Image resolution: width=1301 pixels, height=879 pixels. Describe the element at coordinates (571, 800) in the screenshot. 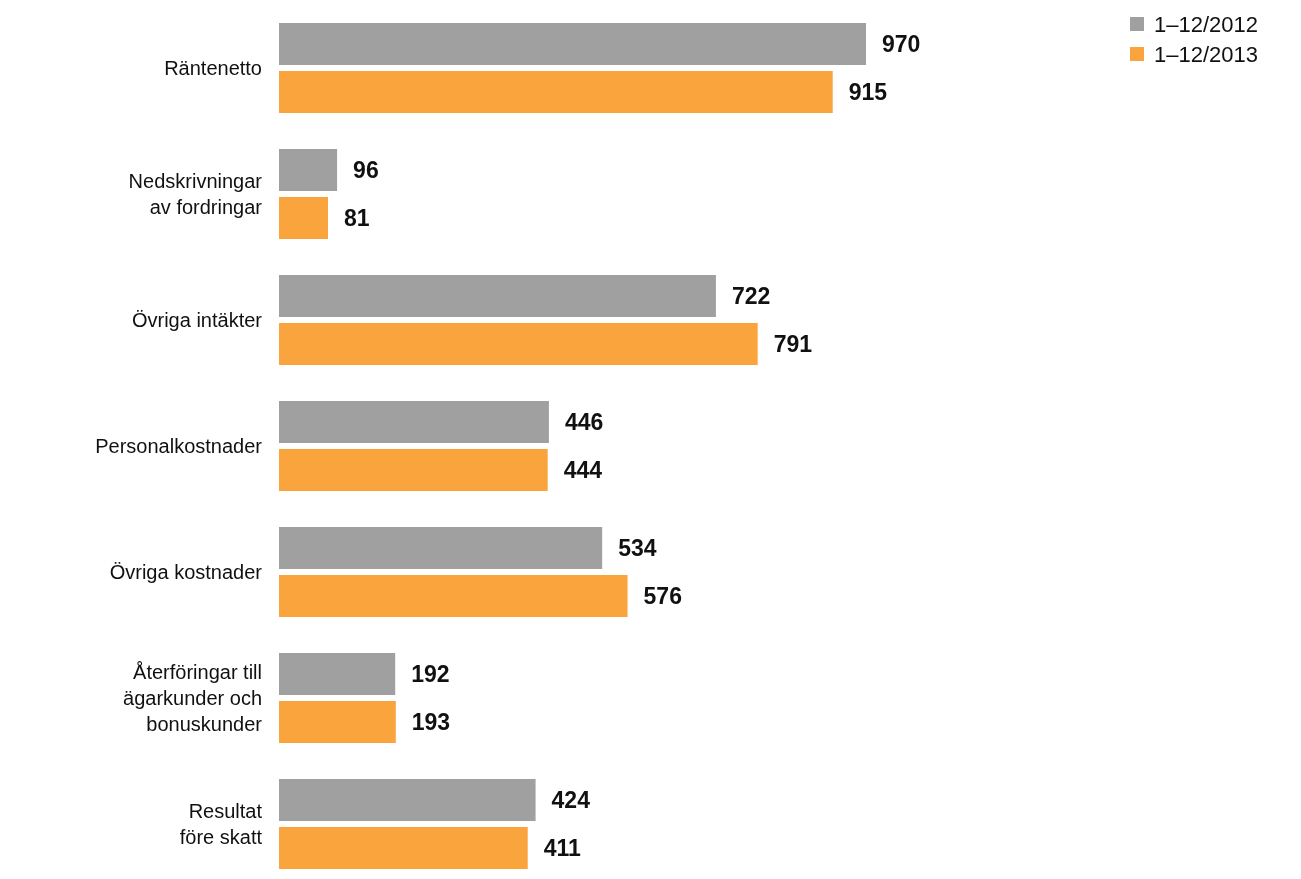

I see `data-label: 424` at that location.